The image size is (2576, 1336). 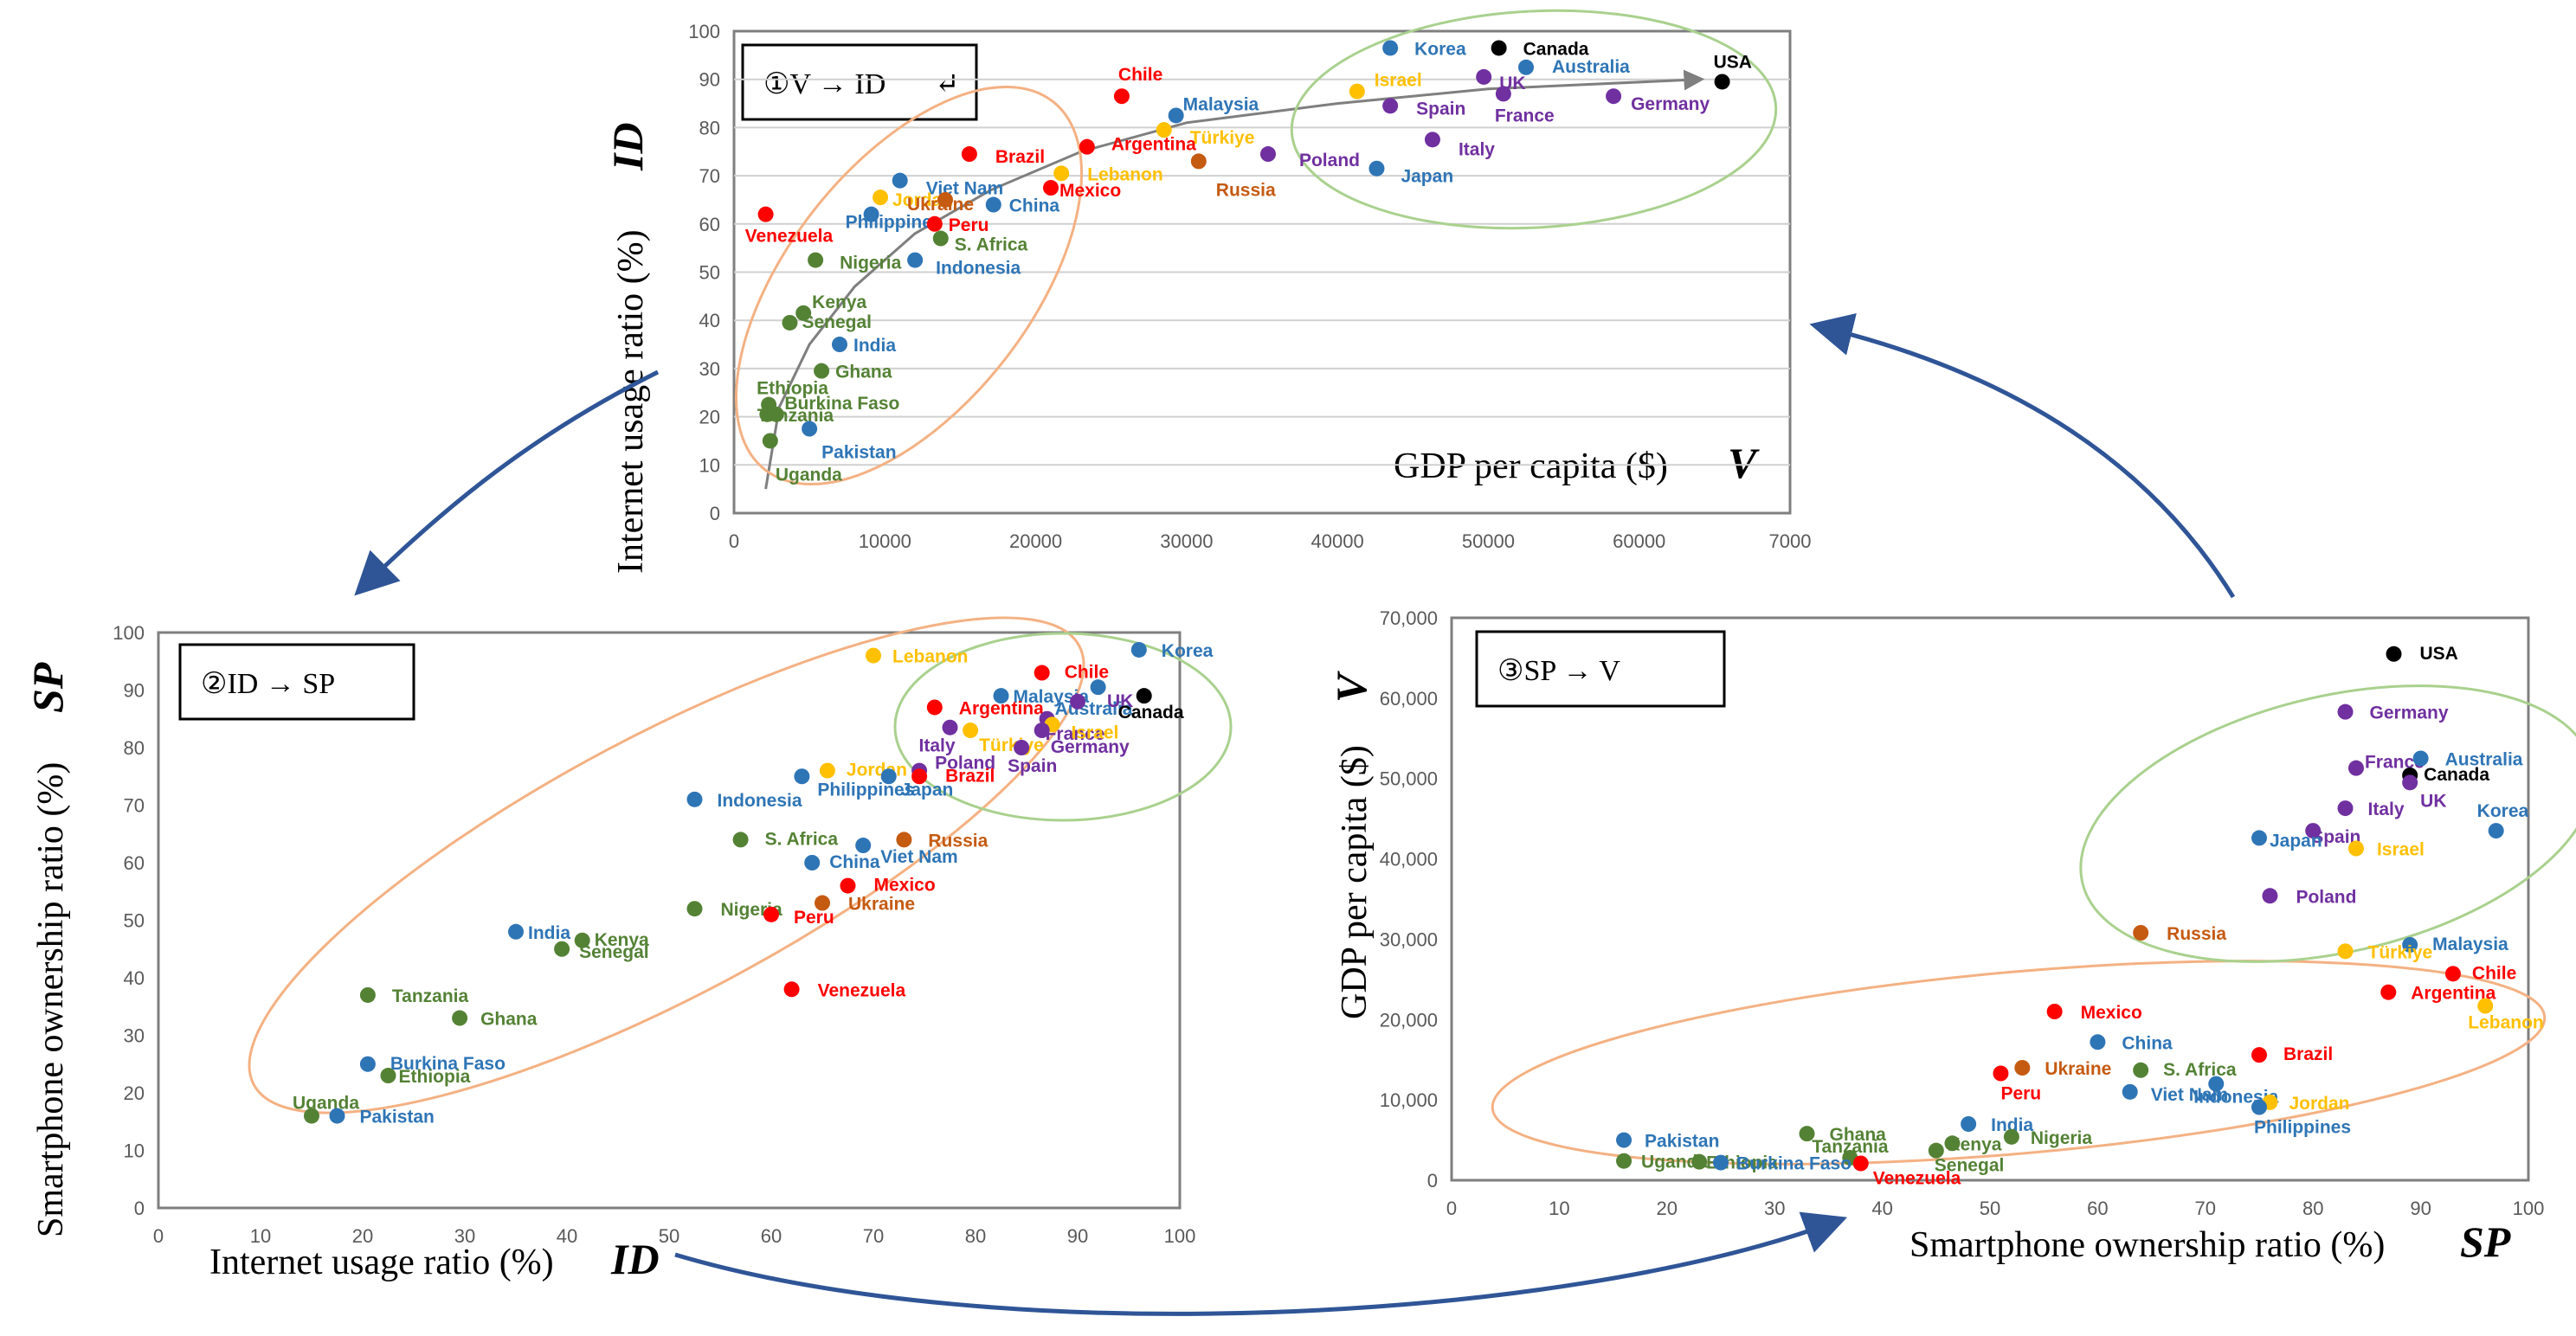 I want to click on panel-3-y-tick-label: 50,000, so click(x=1409, y=779).